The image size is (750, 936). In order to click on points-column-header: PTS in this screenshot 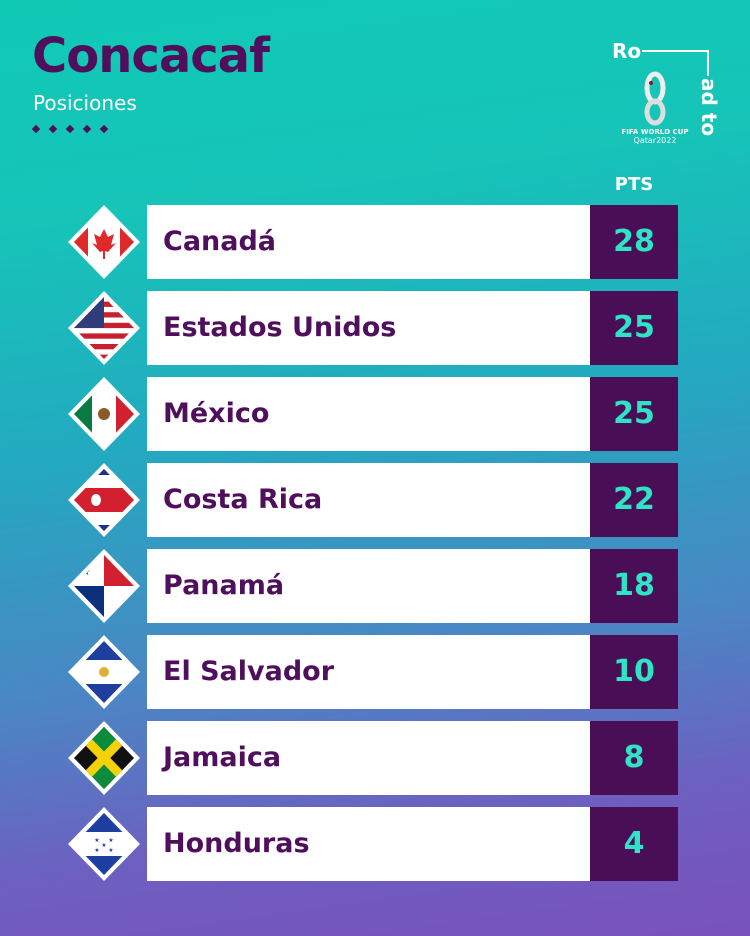, I will do `click(634, 184)`.